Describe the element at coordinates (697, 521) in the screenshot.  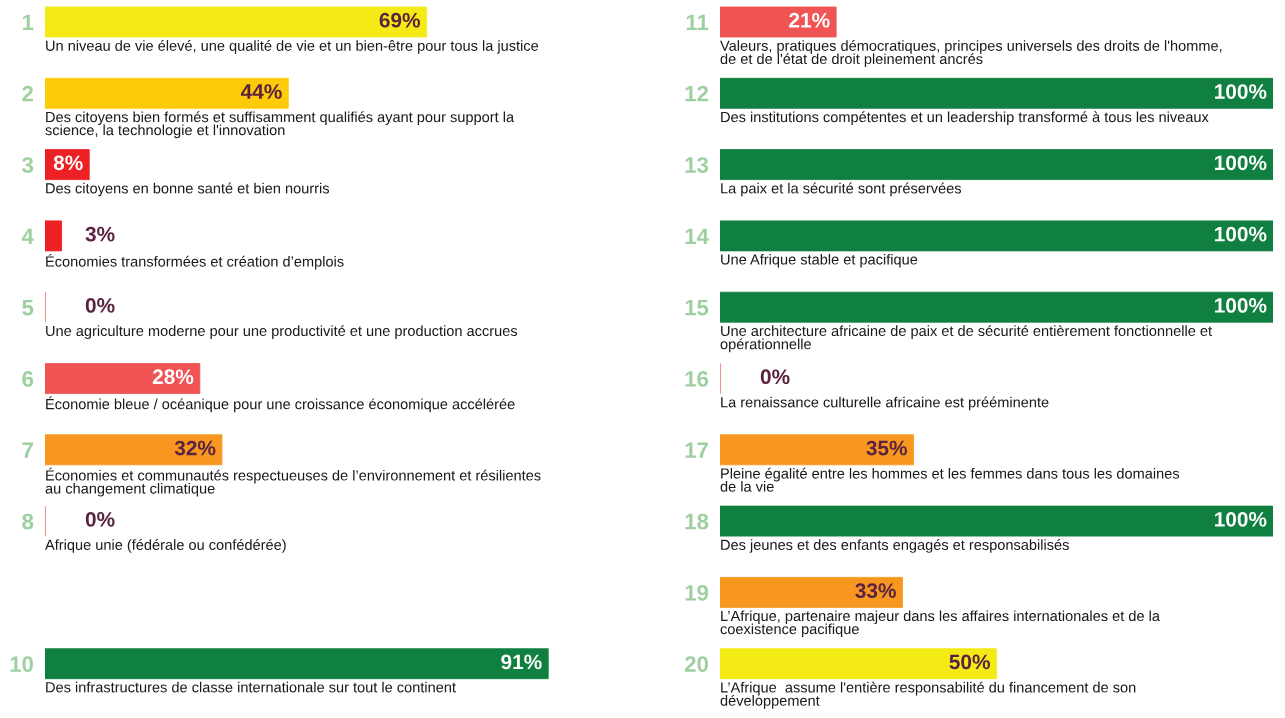
I see `y-tick-label: 18` at that location.